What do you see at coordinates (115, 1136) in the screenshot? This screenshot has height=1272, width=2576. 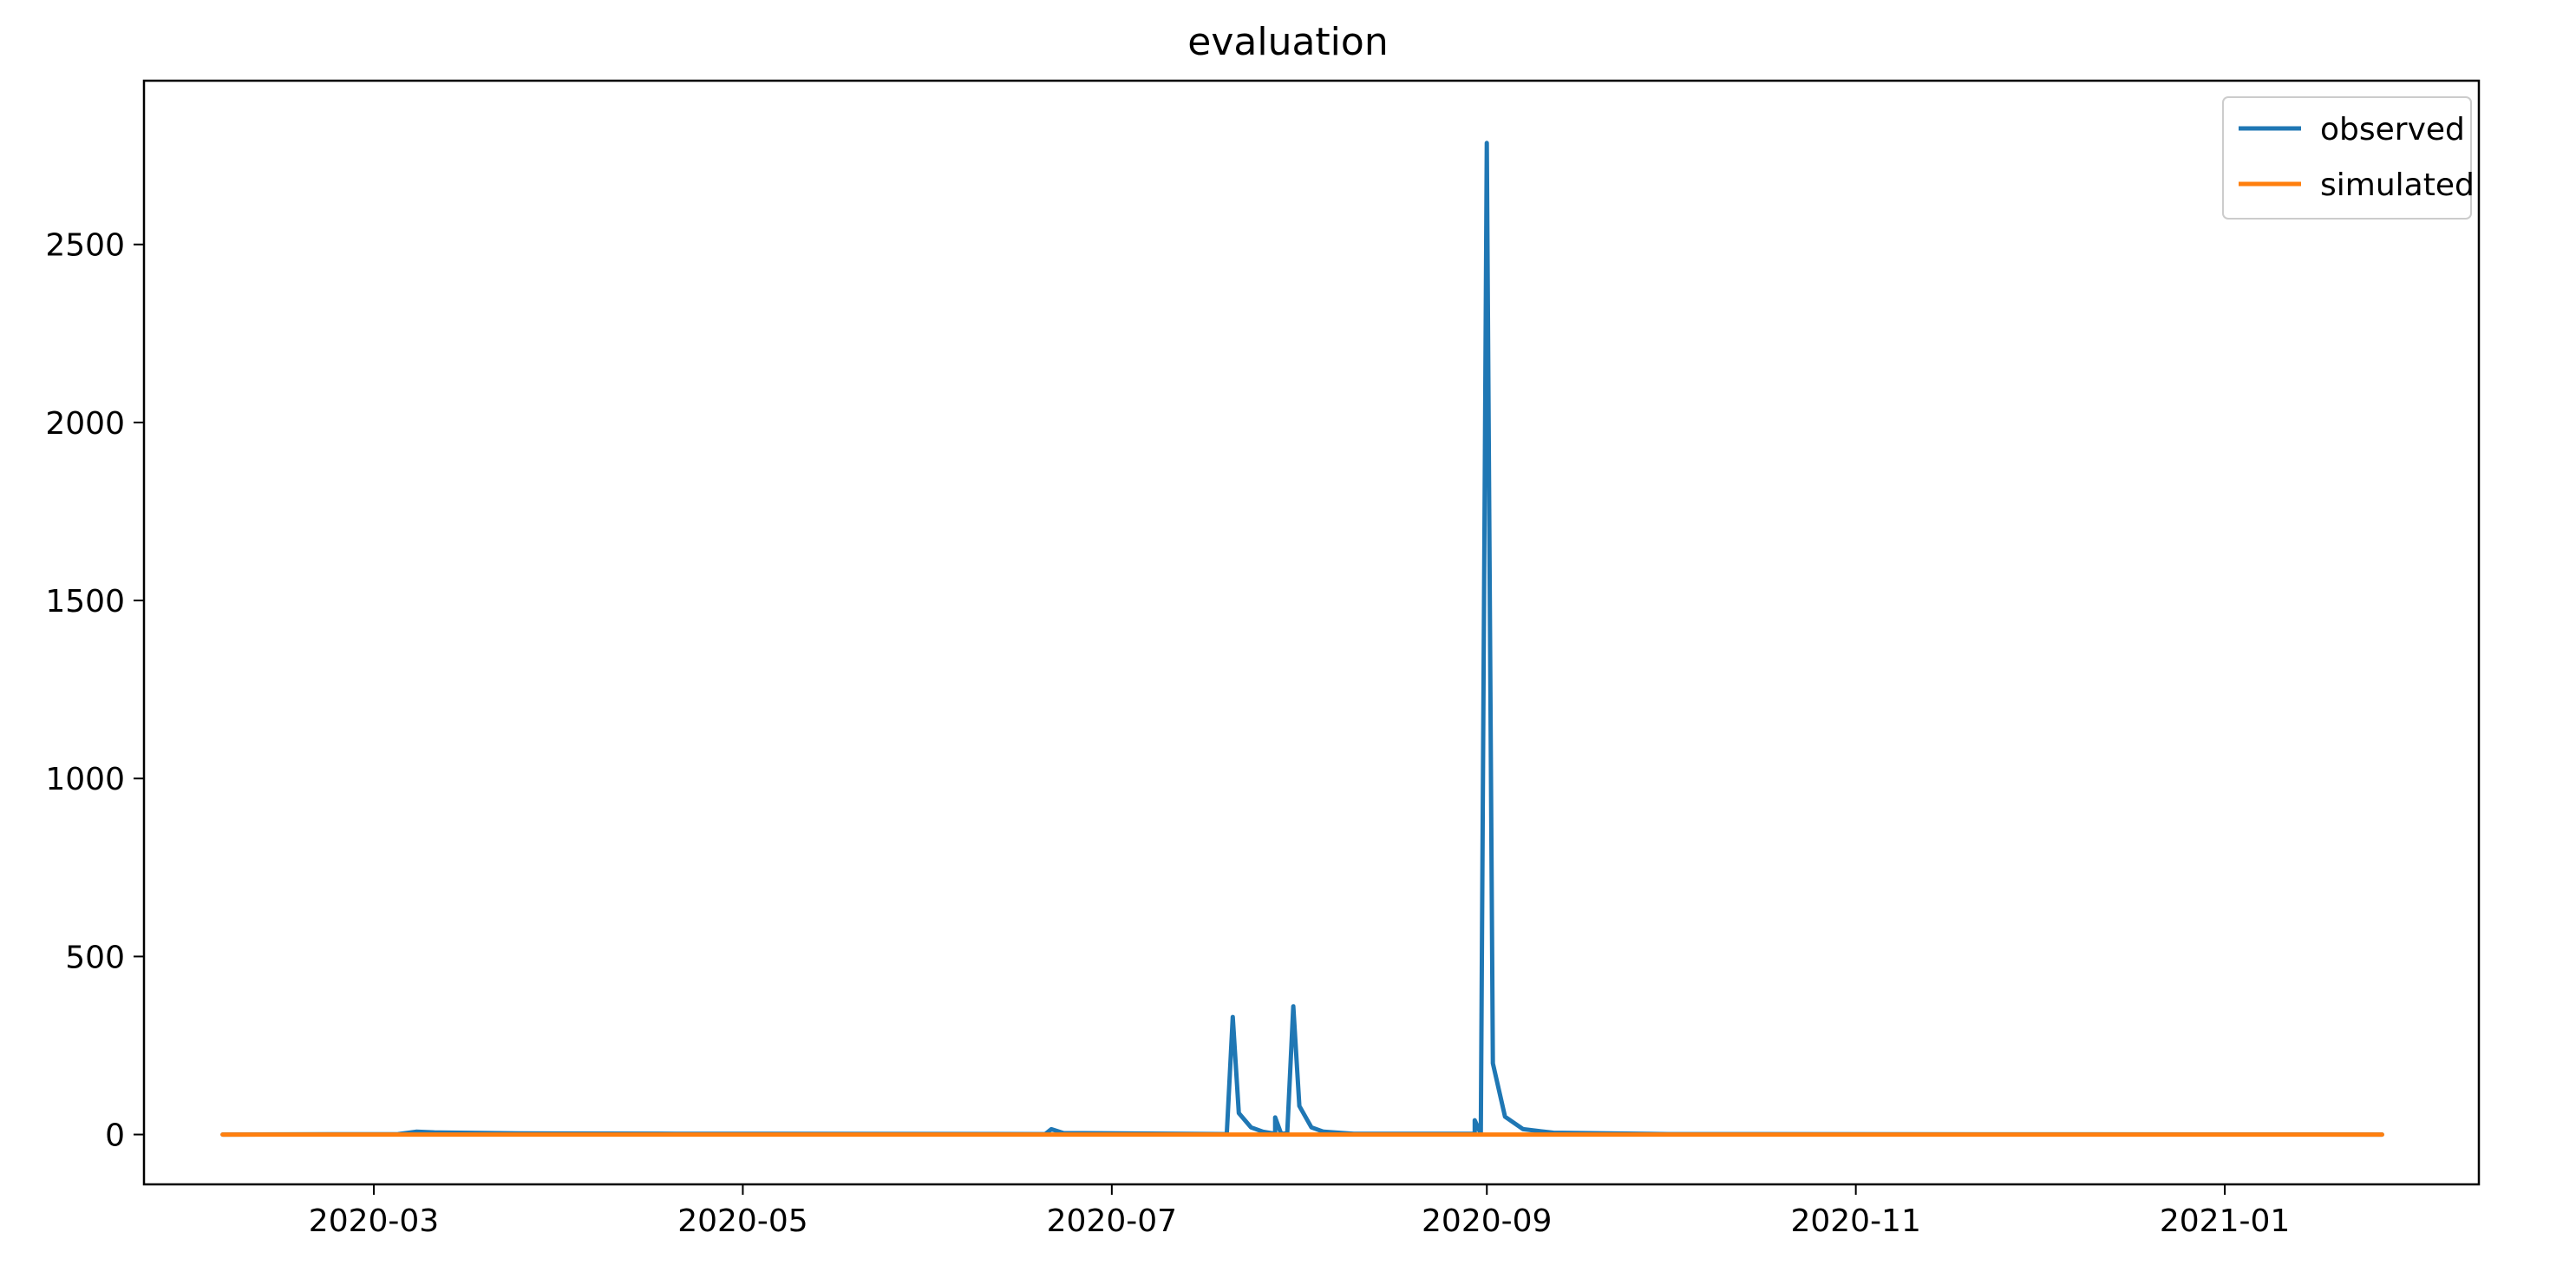 I see `y-tick-label: 0` at bounding box center [115, 1136].